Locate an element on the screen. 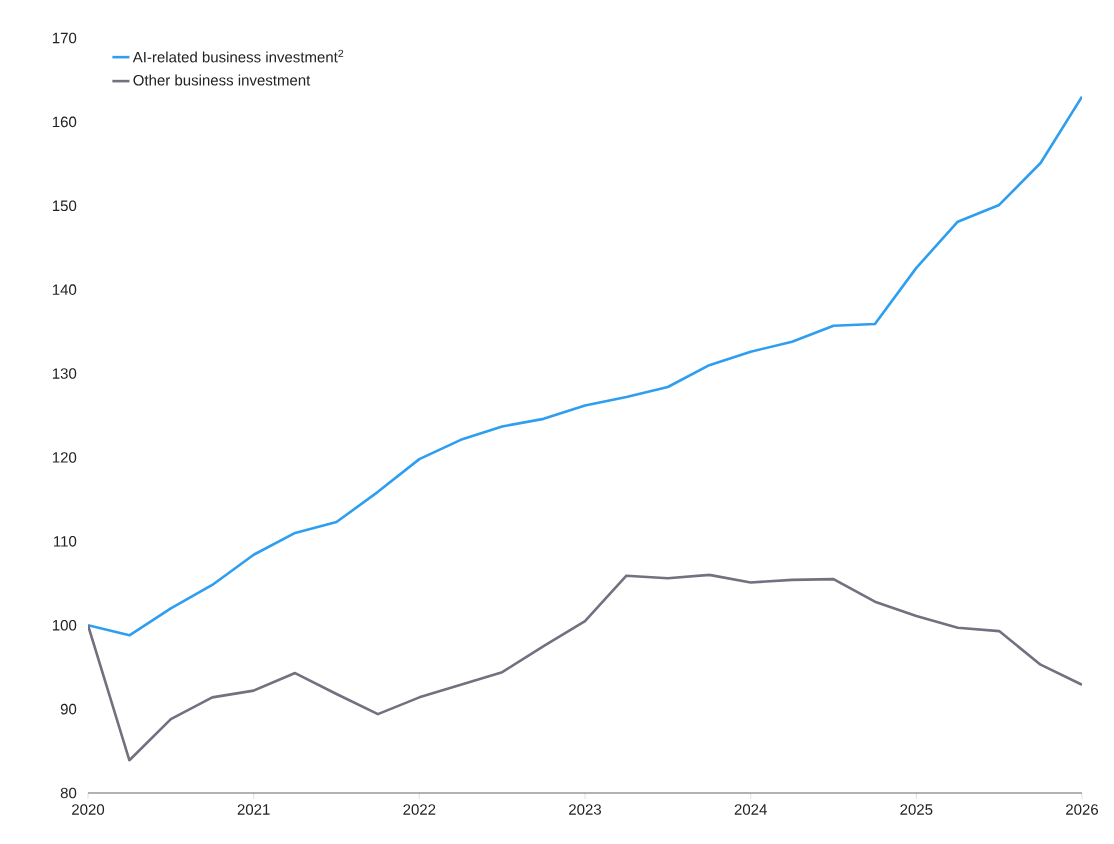 Image resolution: width=1114 pixels, height=844 pixels. x-tick-label: 2023 is located at coordinates (585, 809).